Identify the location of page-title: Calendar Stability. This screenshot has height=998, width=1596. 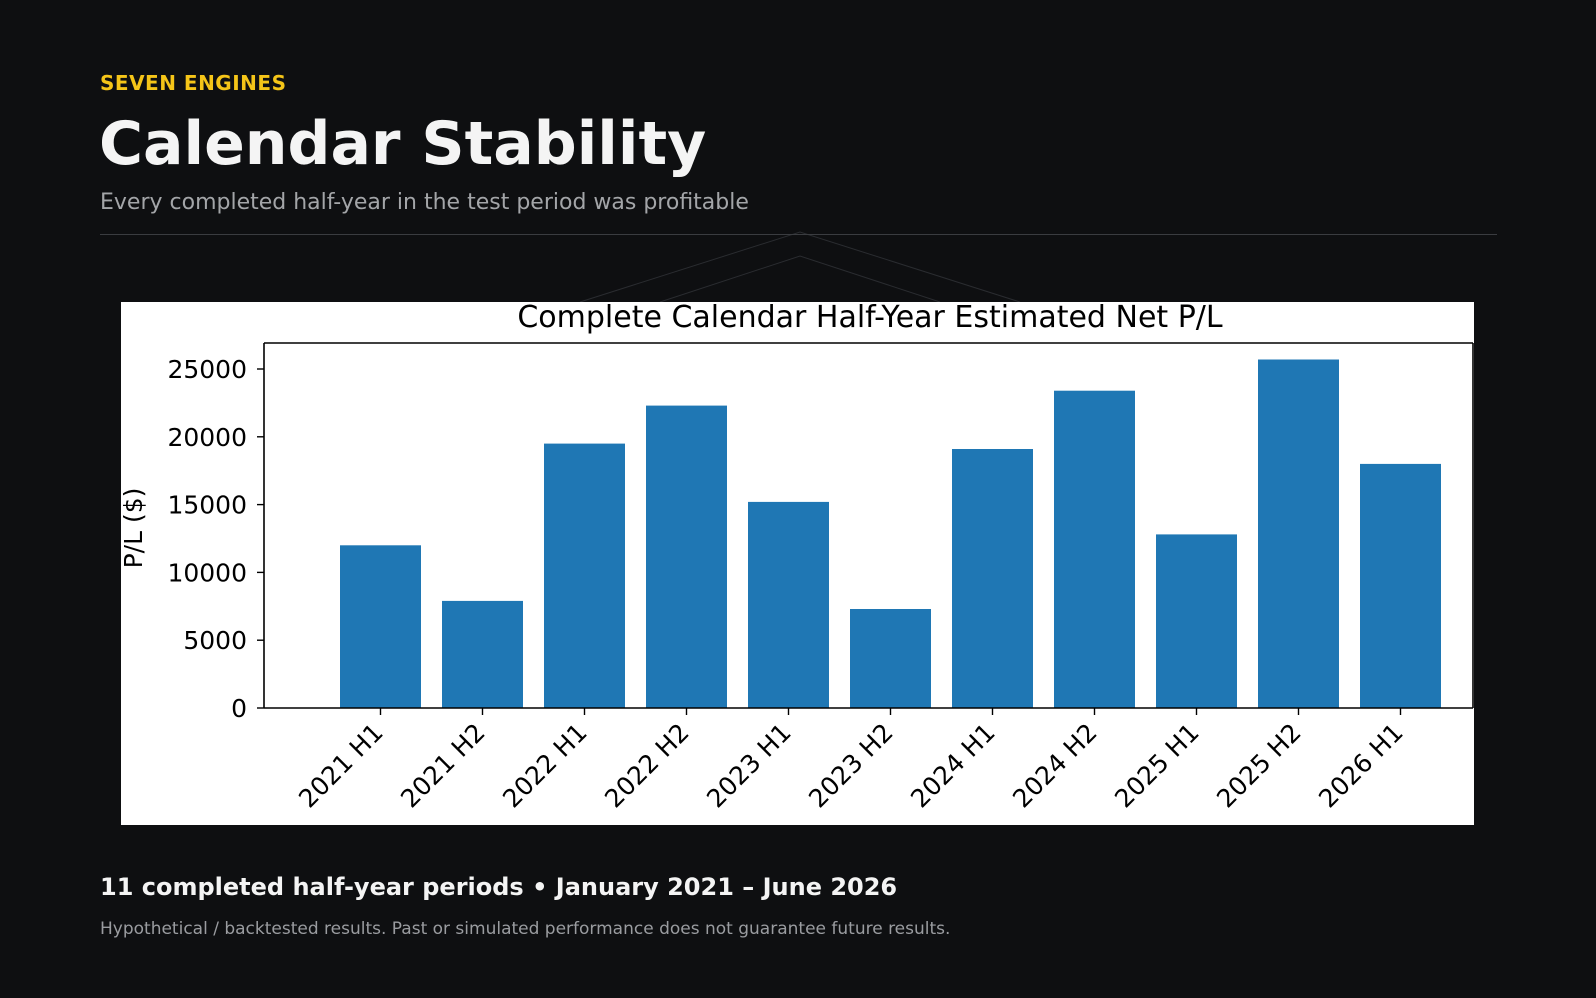
(403, 144).